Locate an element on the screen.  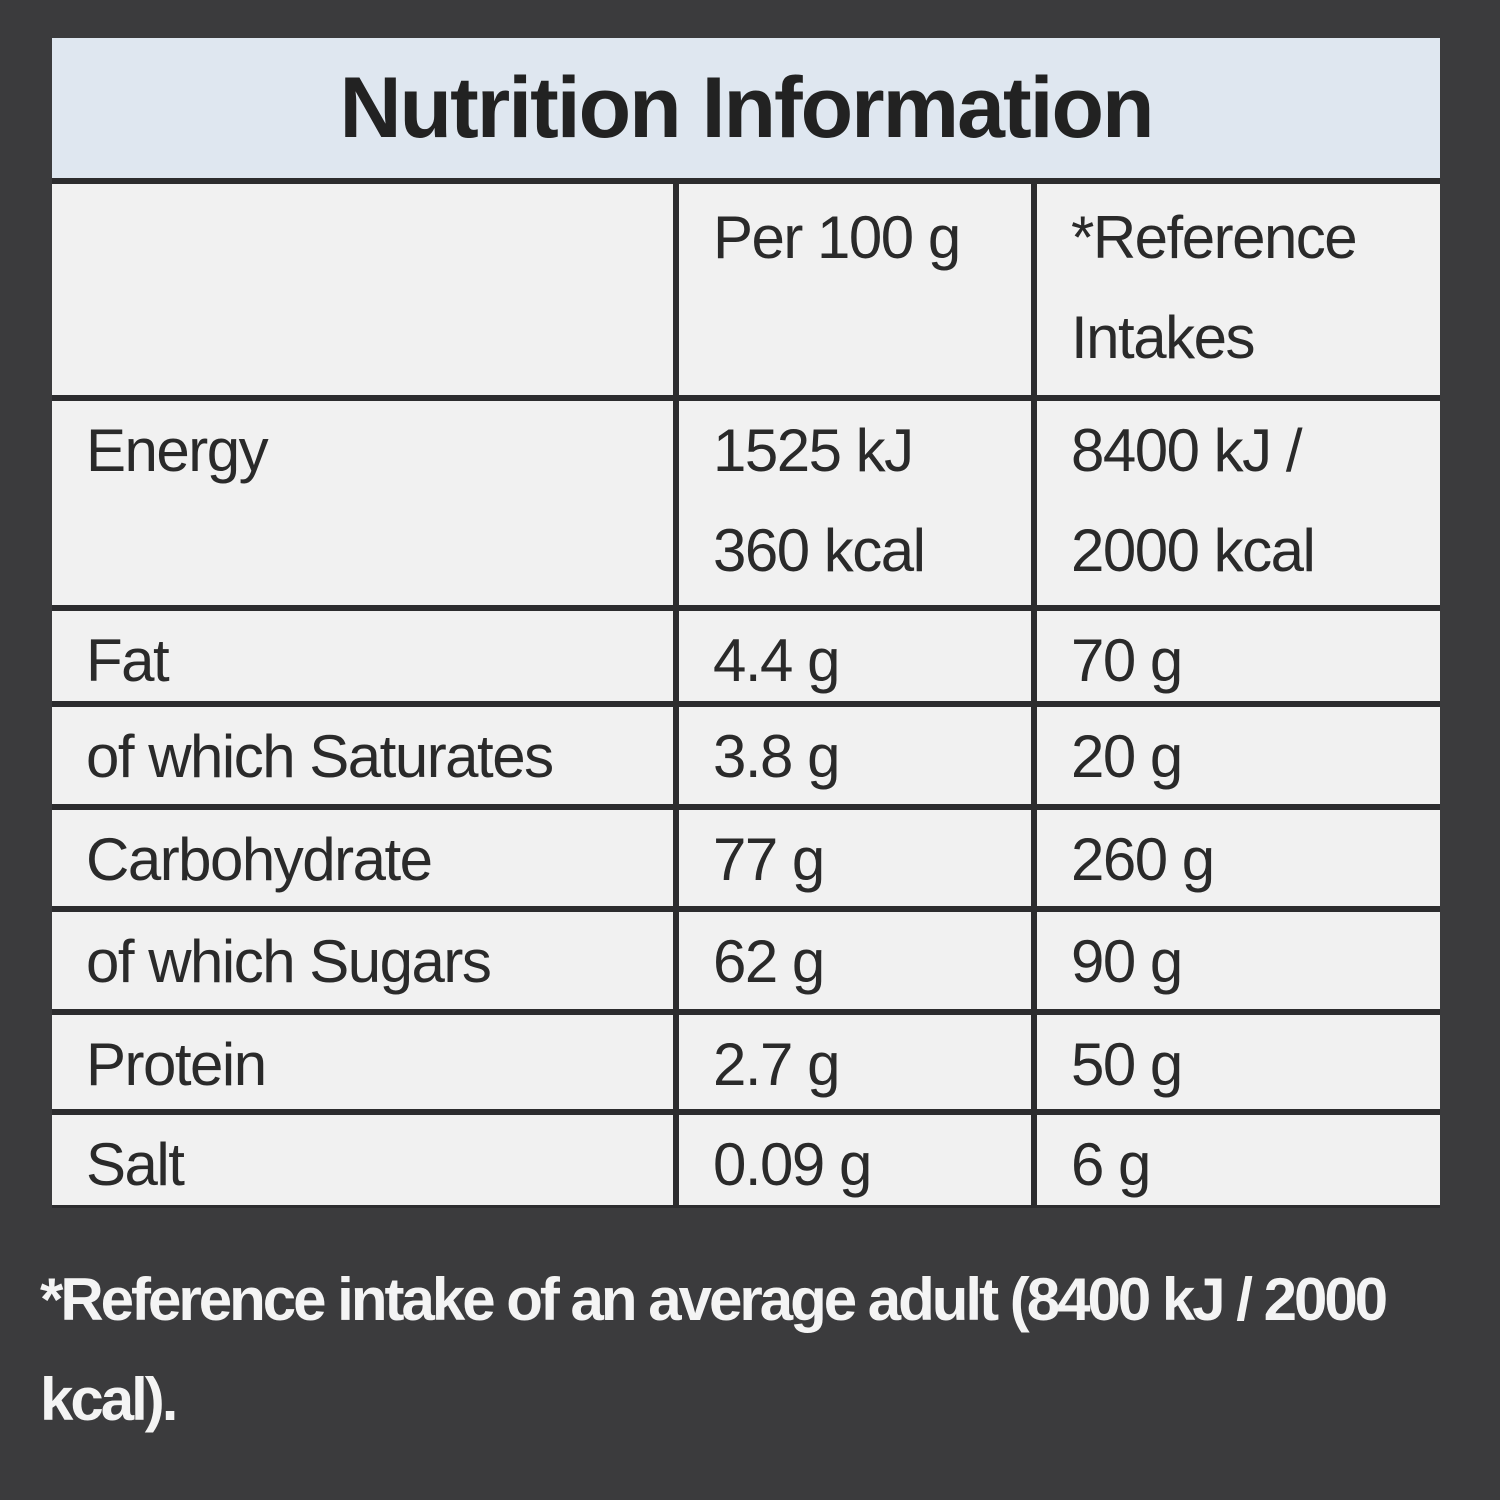
column-header: *Reference Intakes is located at coordinates (1238, 289).